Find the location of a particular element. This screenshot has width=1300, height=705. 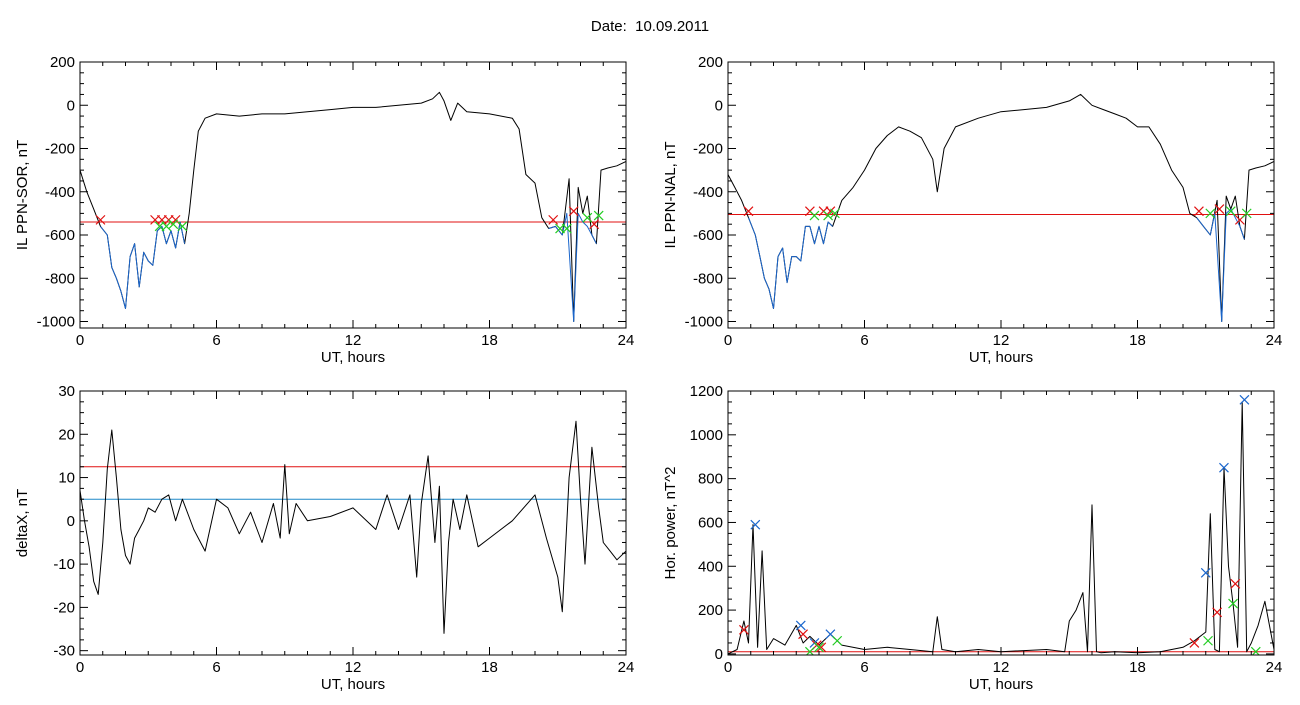

y-tick-label: 400 is located at coordinates (710, 566).